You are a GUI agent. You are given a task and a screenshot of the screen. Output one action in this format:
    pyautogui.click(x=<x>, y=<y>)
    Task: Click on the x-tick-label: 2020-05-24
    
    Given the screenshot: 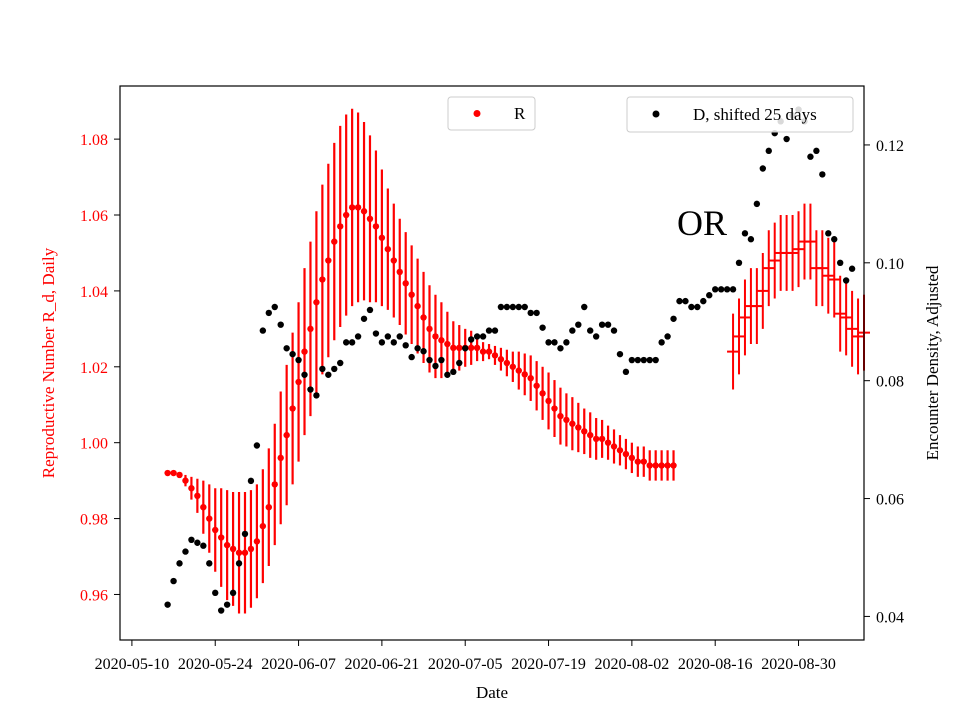 What is the action you would take?
    pyautogui.click(x=215, y=664)
    